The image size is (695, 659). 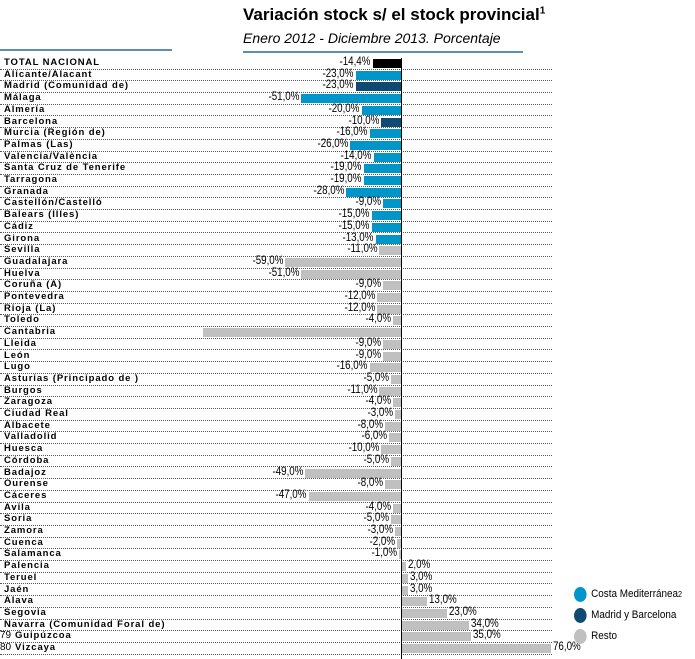 I want to click on category-label: Coruña (A), so click(x=33, y=285).